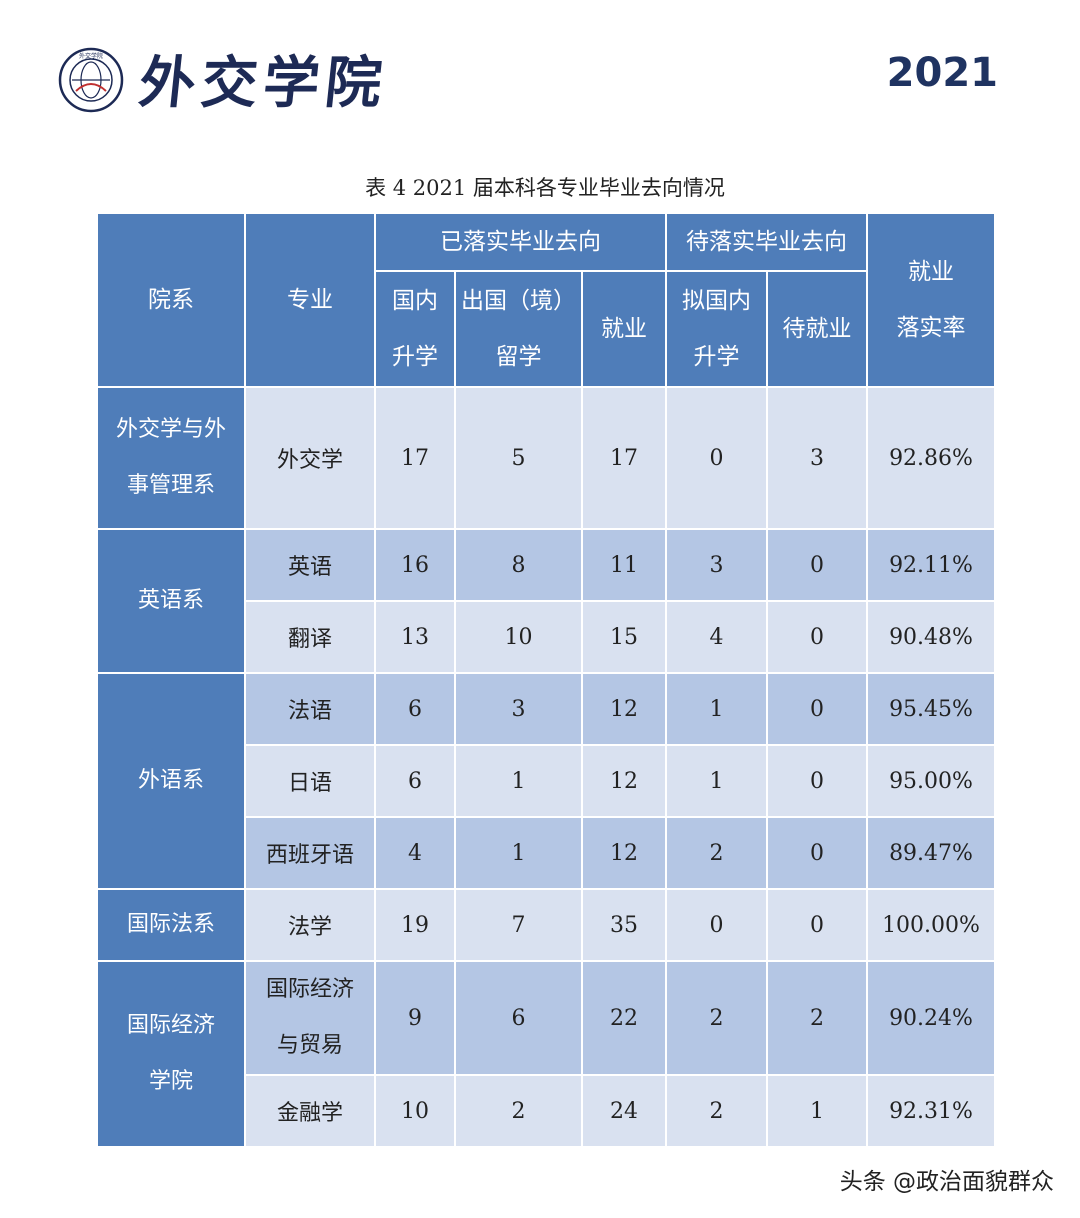  What do you see at coordinates (931, 709) in the screenshot?
I see `value-cell: 95.45%` at bounding box center [931, 709].